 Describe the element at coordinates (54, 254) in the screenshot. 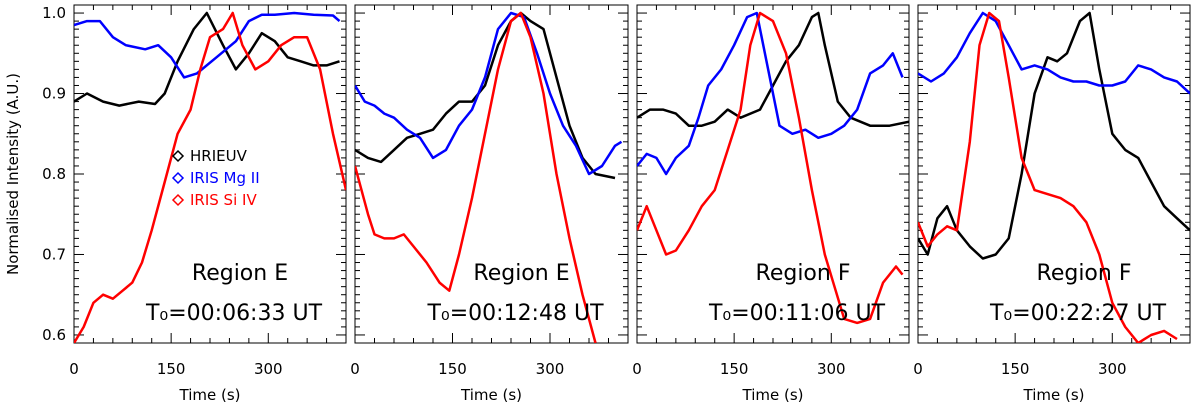

I see `y-tick-label: 0.7` at that location.